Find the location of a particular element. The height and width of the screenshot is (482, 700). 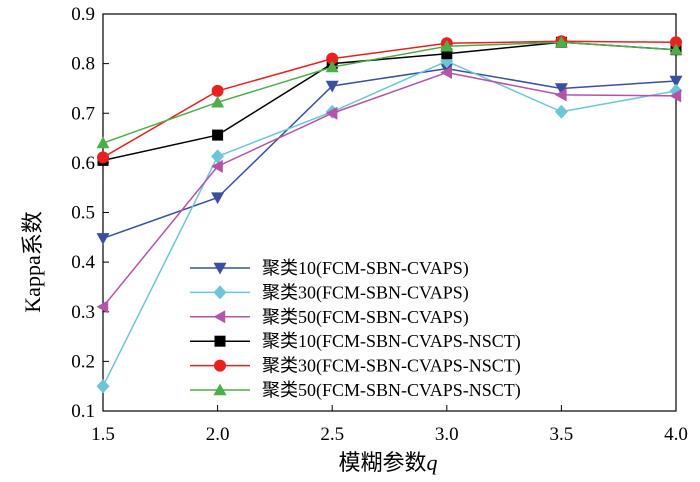

legend-label: 聚类10(FCM-SBN-CVAPS-NSCT) is located at coordinates (391, 341).